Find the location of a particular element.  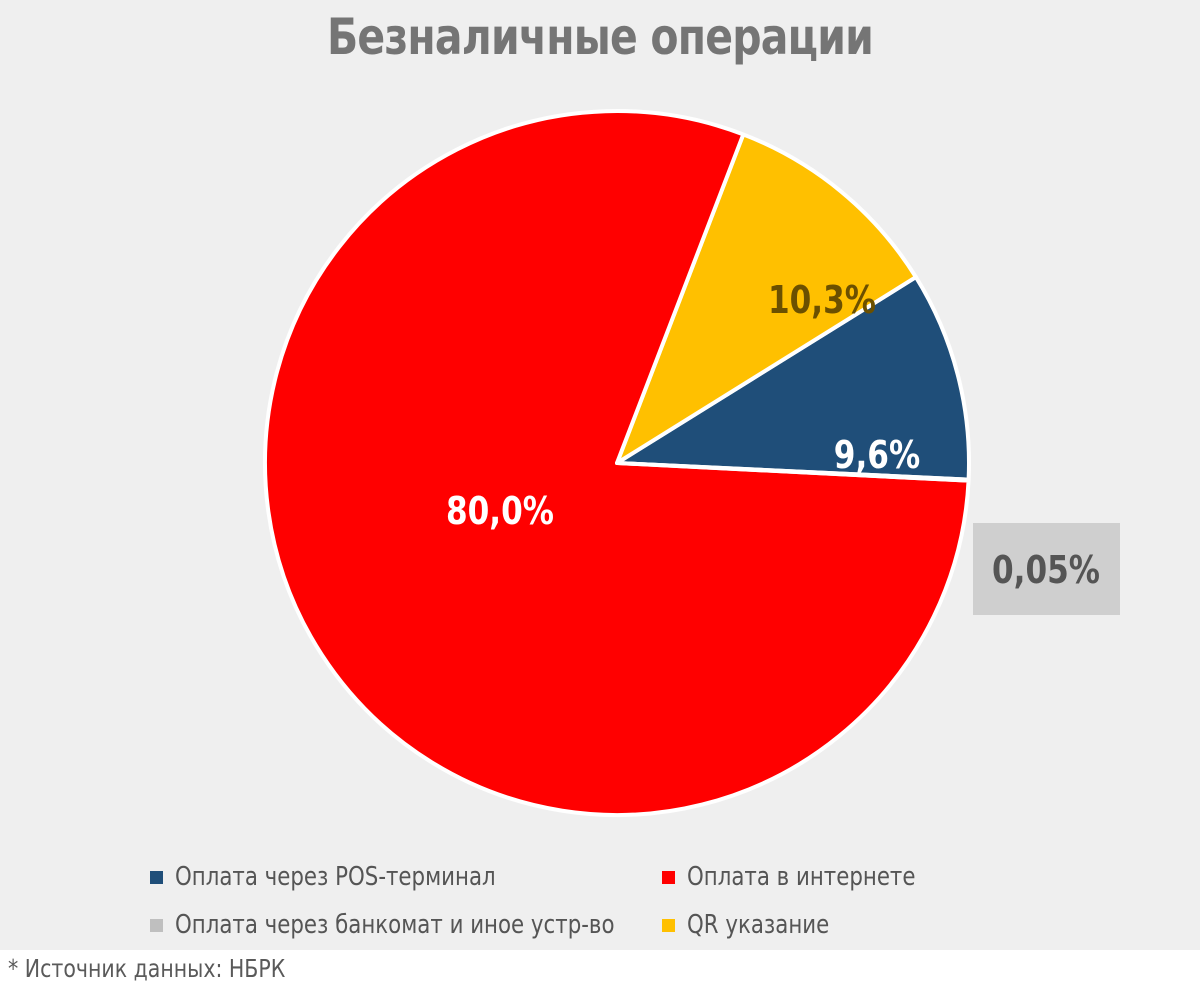

legend-swatch-internet is located at coordinates (668, 877).